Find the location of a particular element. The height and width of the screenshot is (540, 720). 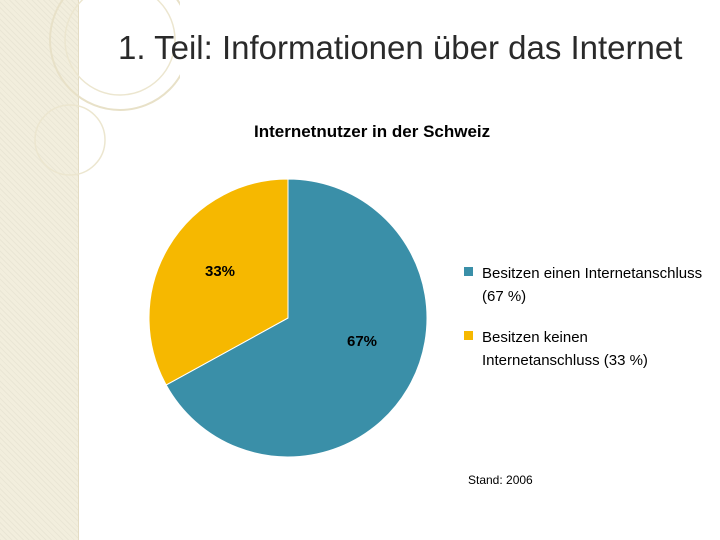

legend-swatch-without-internet is located at coordinates (468, 335).